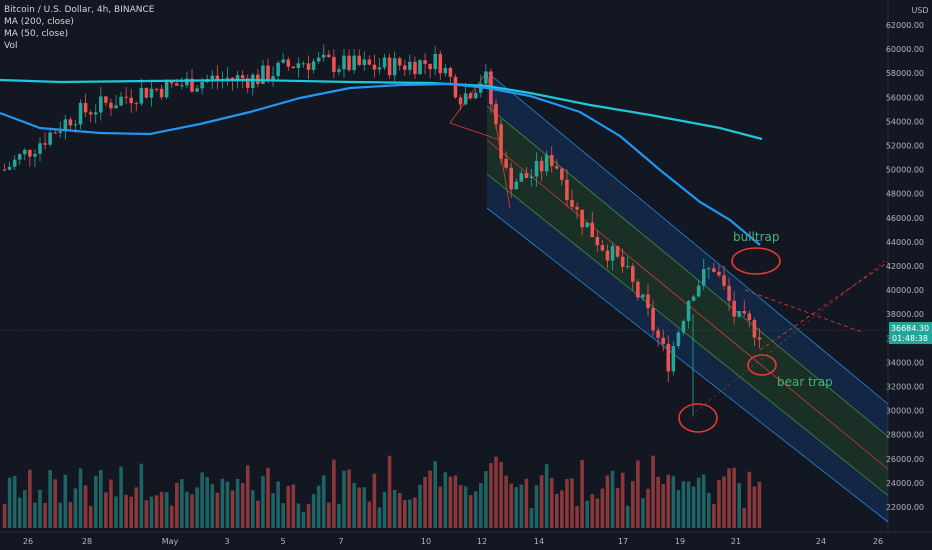  What do you see at coordinates (756, 261) in the screenshot?
I see `bulltrap-circle` at bounding box center [756, 261].